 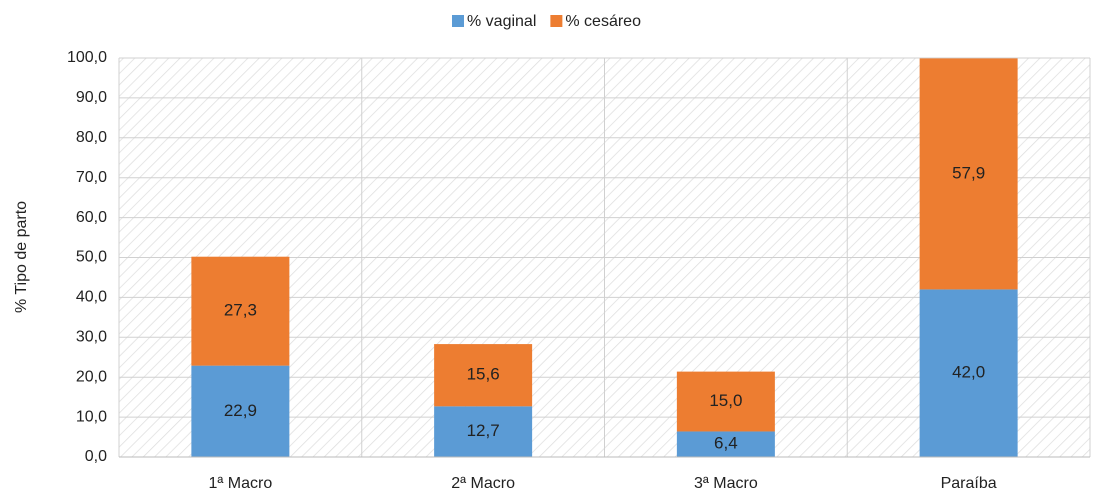 I want to click on data-label: 15,6, so click(x=483, y=374).